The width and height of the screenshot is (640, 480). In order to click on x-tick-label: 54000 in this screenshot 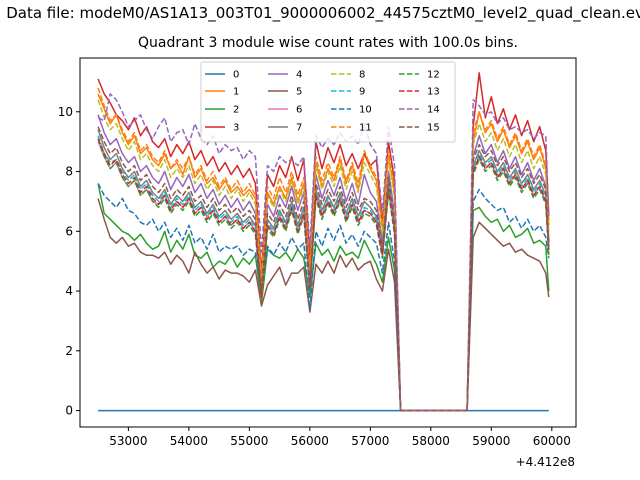, I will do `click(189, 441)`.